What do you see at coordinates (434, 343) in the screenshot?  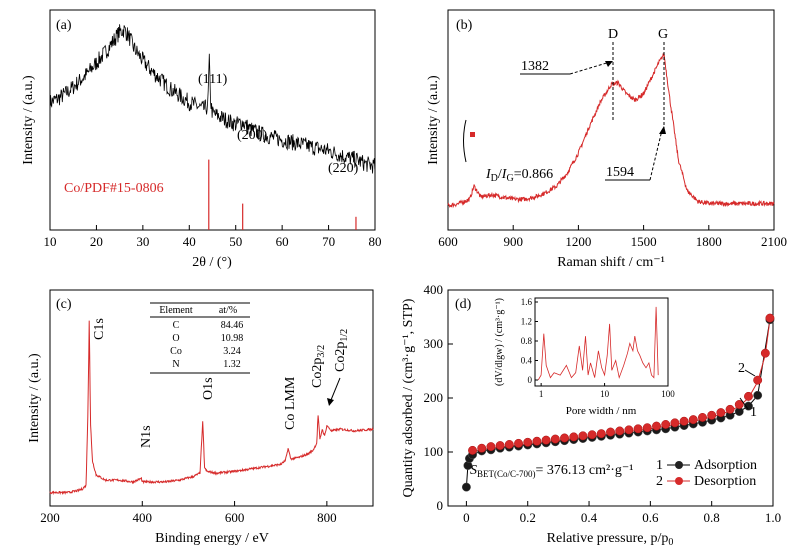 I see `panel-d-ytick-label: 300` at bounding box center [434, 343].